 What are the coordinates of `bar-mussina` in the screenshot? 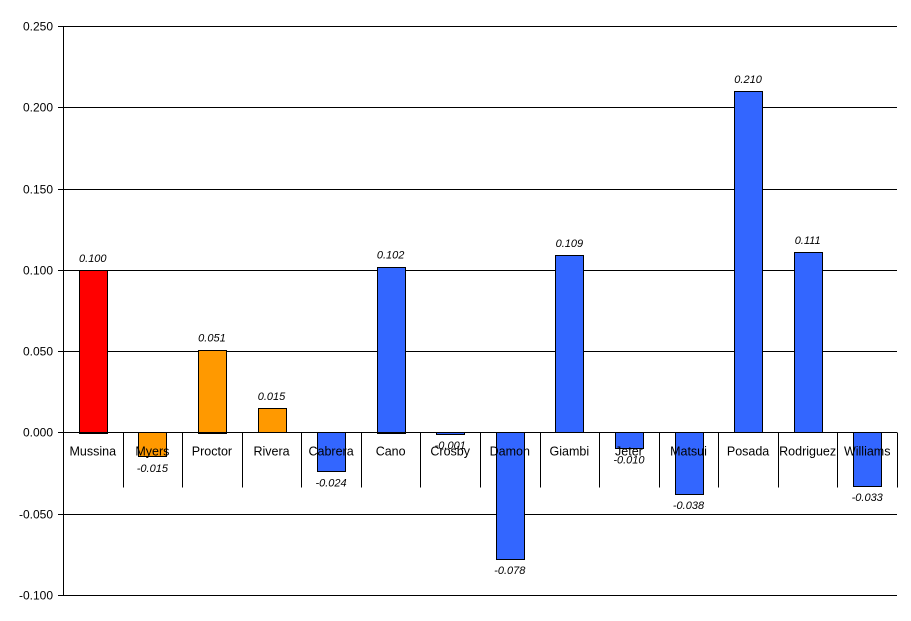 It's located at (93, 352).